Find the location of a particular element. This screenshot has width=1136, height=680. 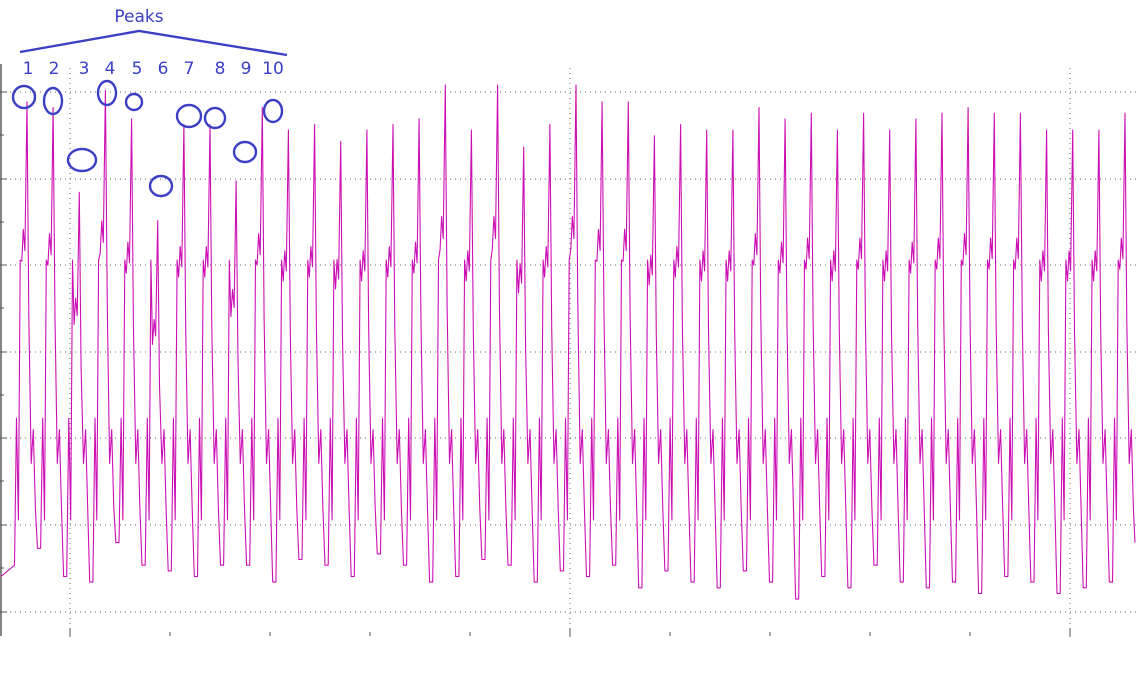

peak-label: 8 is located at coordinates (220, 69).